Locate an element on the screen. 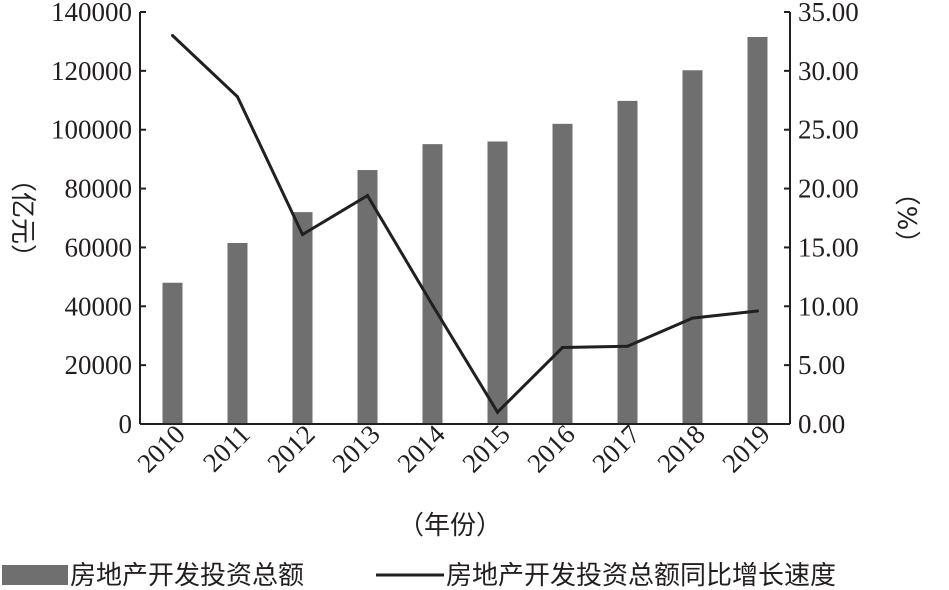 This screenshot has height=590, width=949. right-tick-label: 30.00 is located at coordinates (828, 71).